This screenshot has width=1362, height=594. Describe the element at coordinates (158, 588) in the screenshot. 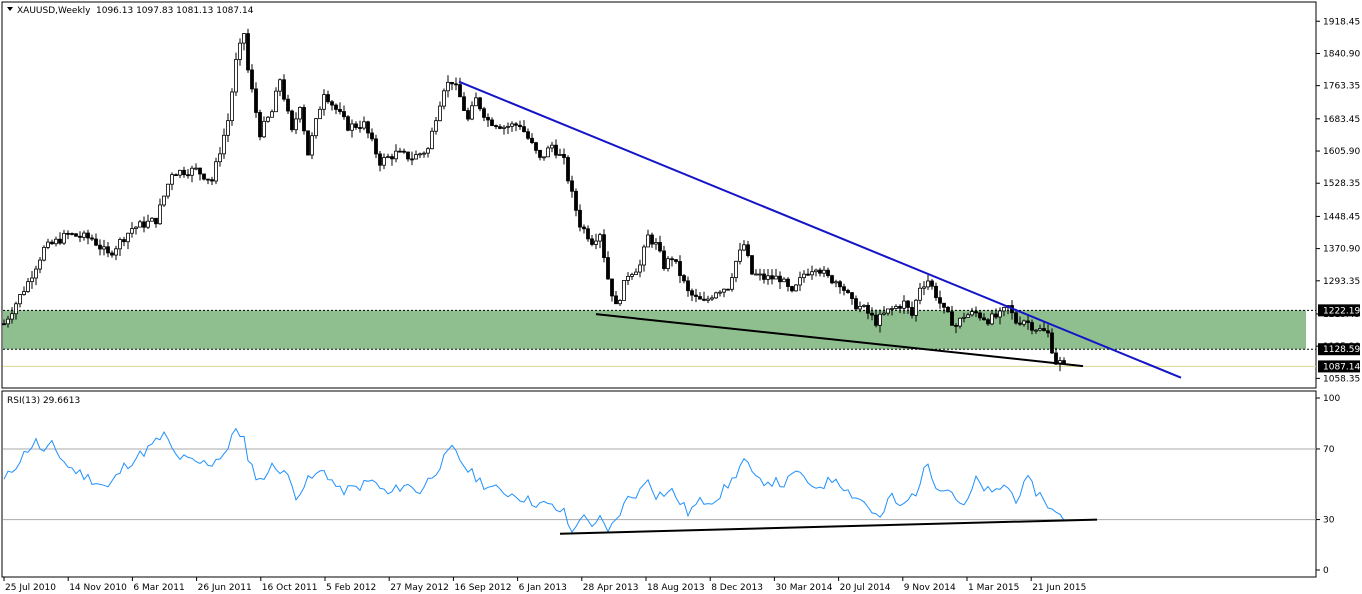

I see `time-tick-label: 6 Mar 2011` at that location.